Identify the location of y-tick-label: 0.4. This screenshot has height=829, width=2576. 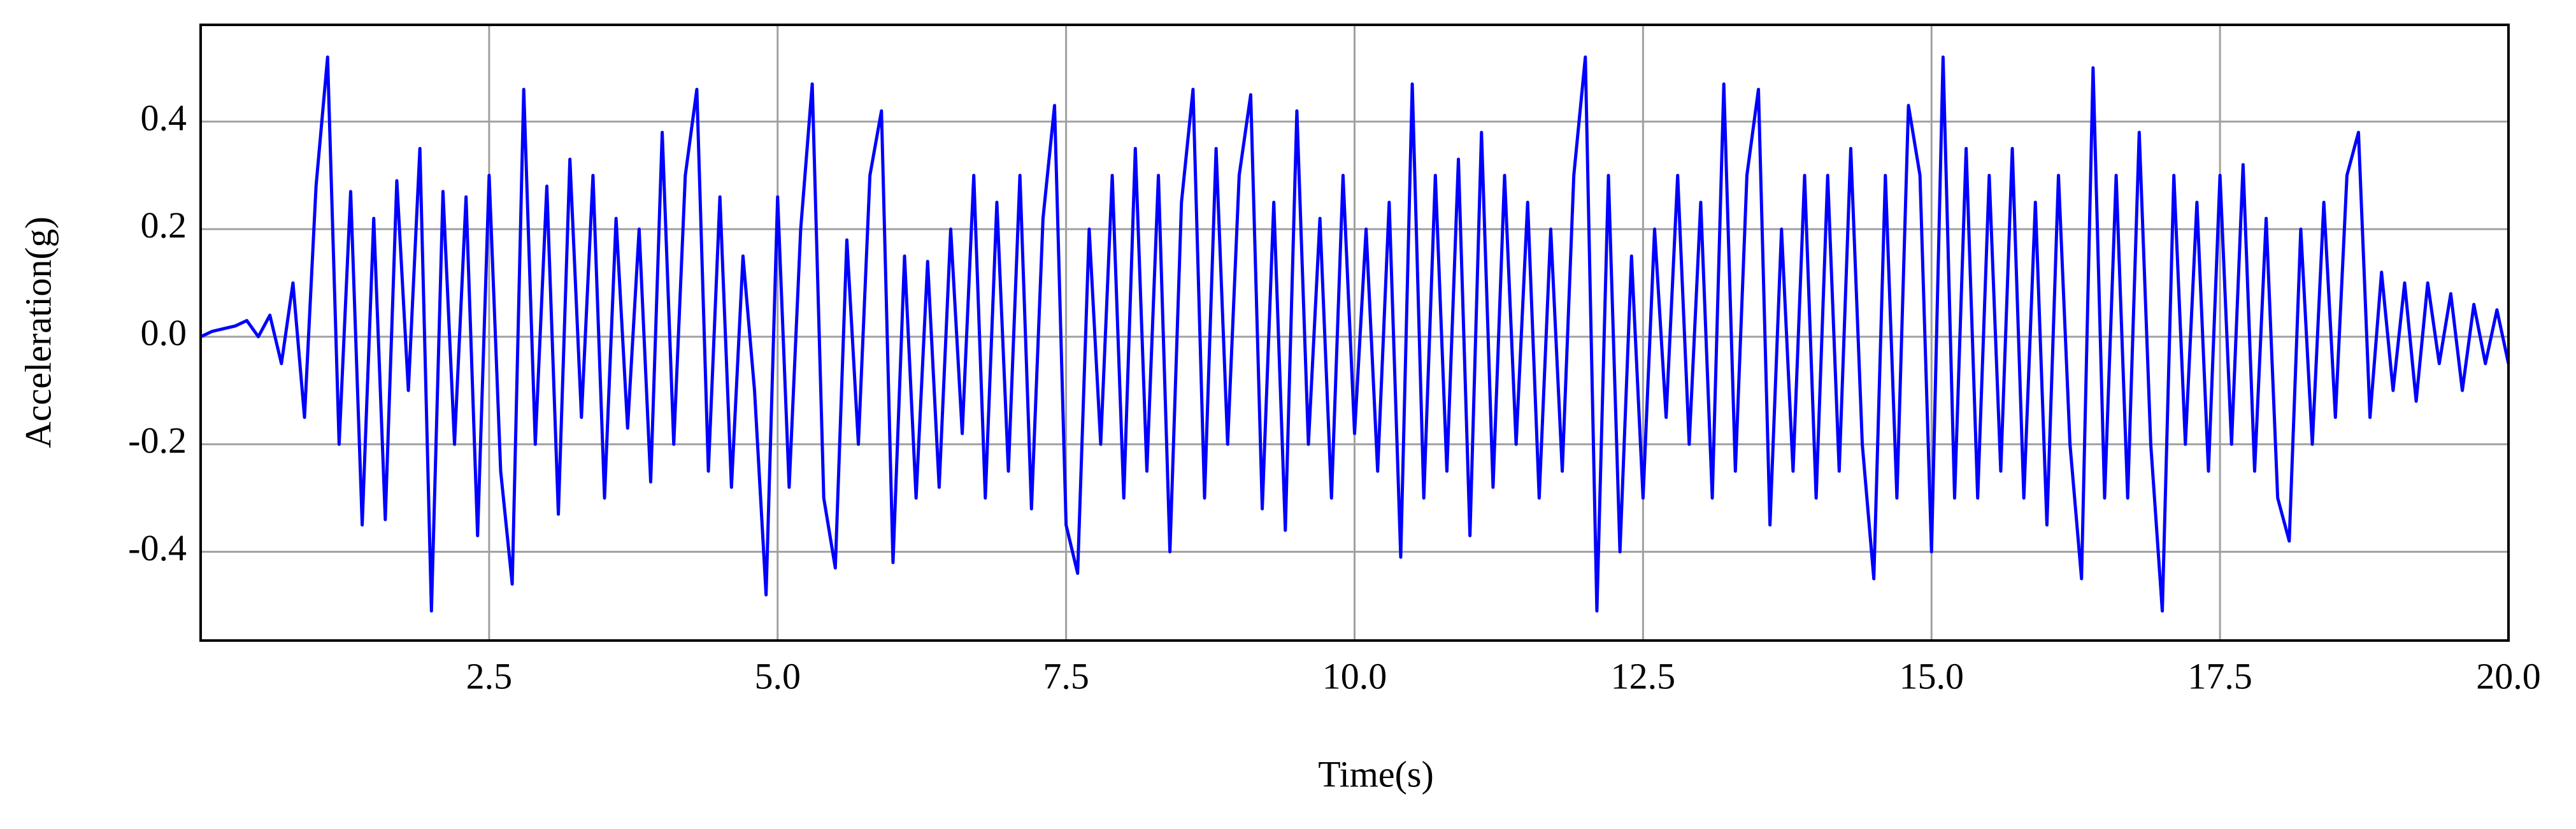
(164, 118).